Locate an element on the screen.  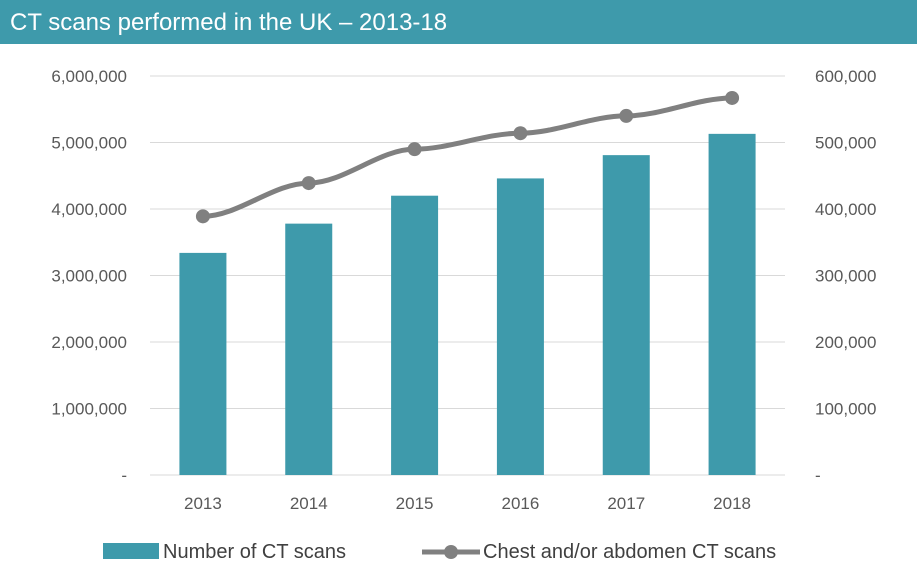
legend-line-marker is located at coordinates (451, 552).